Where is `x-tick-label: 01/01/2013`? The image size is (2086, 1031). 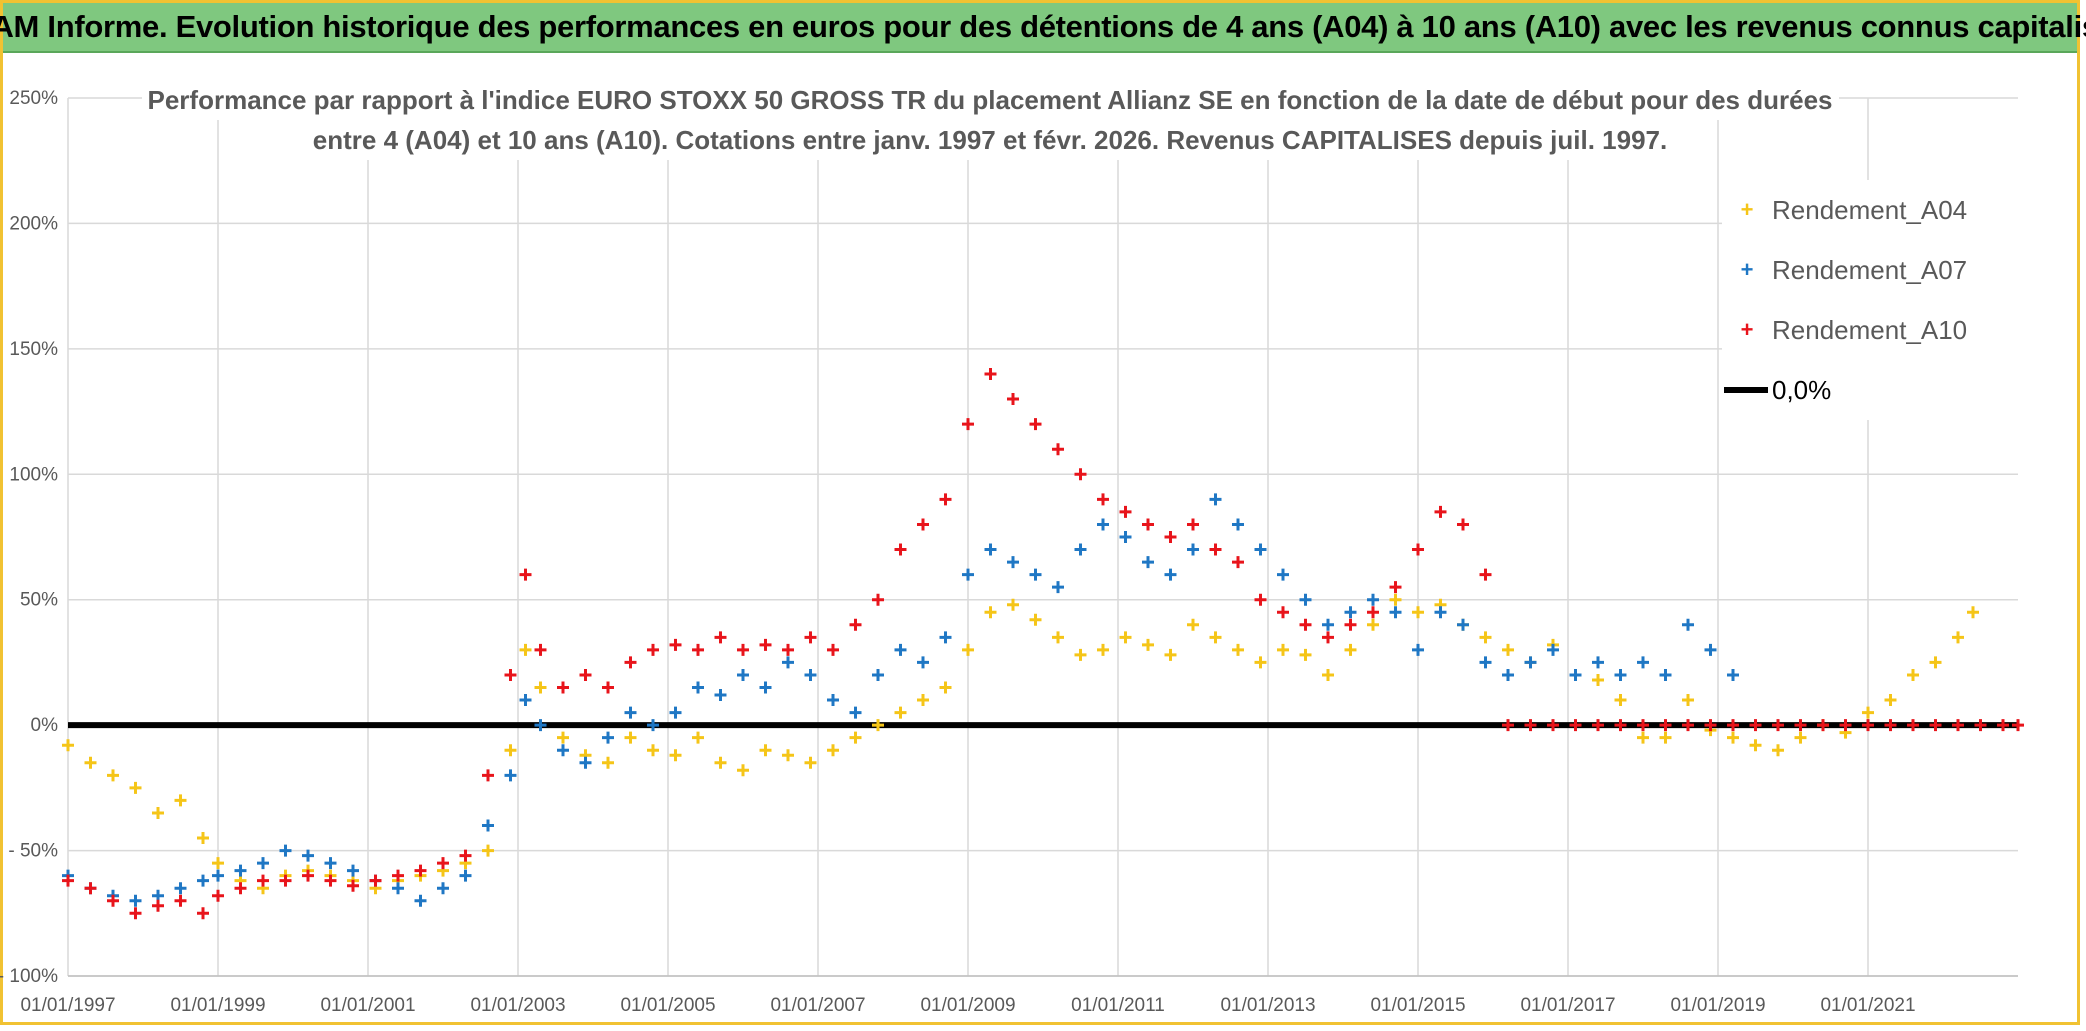 x-tick-label: 01/01/2013 is located at coordinates (1267, 1005).